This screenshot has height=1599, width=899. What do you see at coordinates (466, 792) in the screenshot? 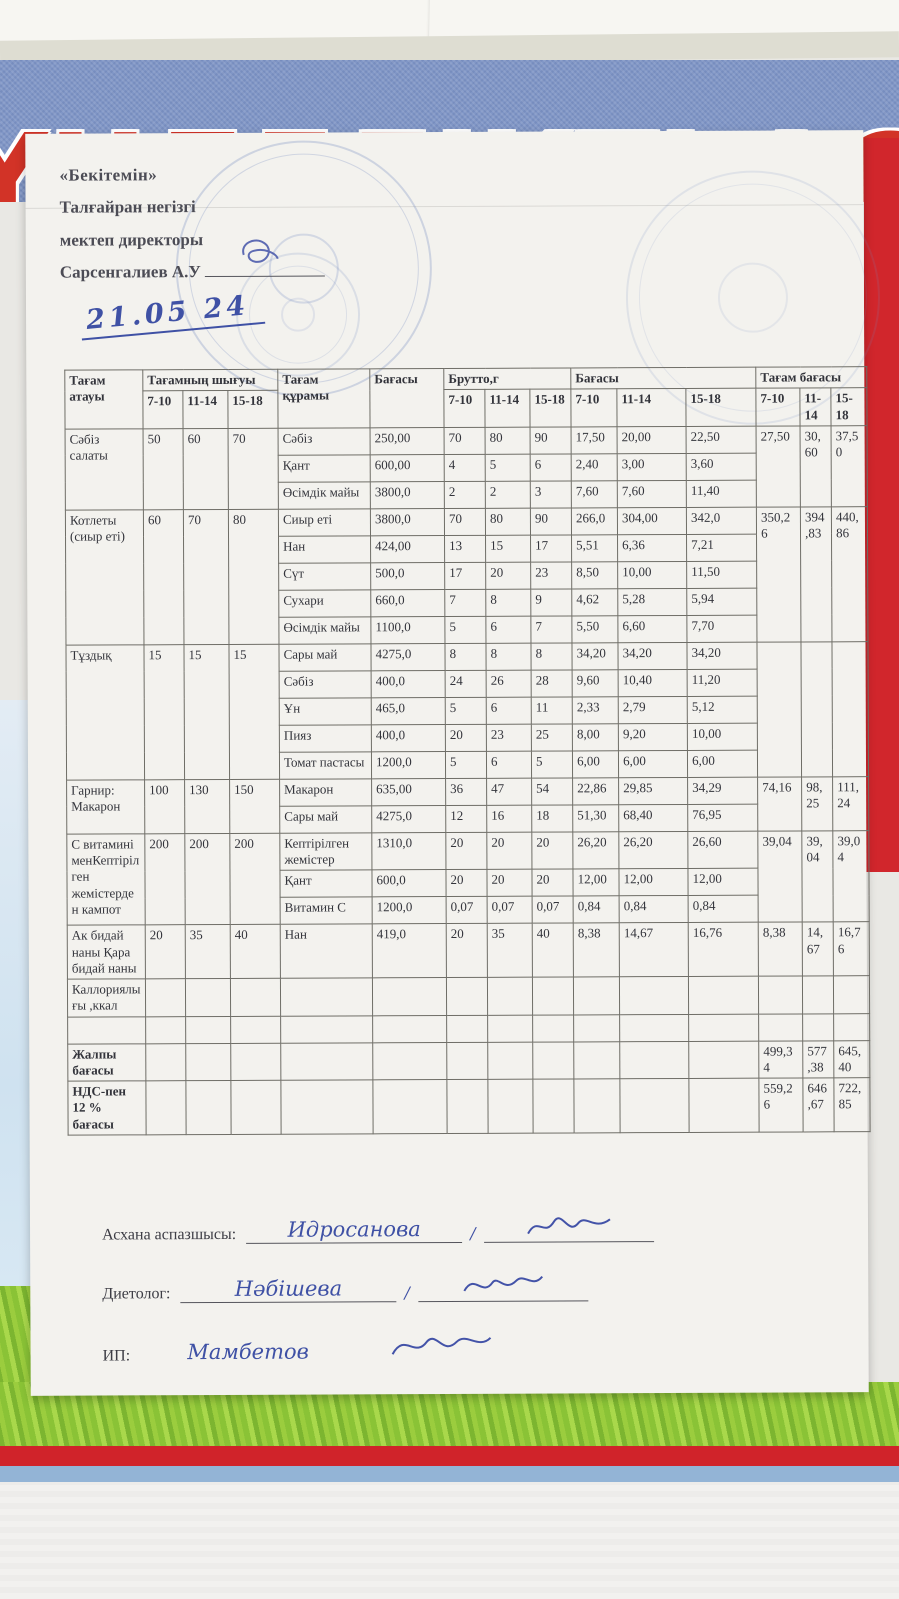
I see `table-cell: 36` at bounding box center [466, 792].